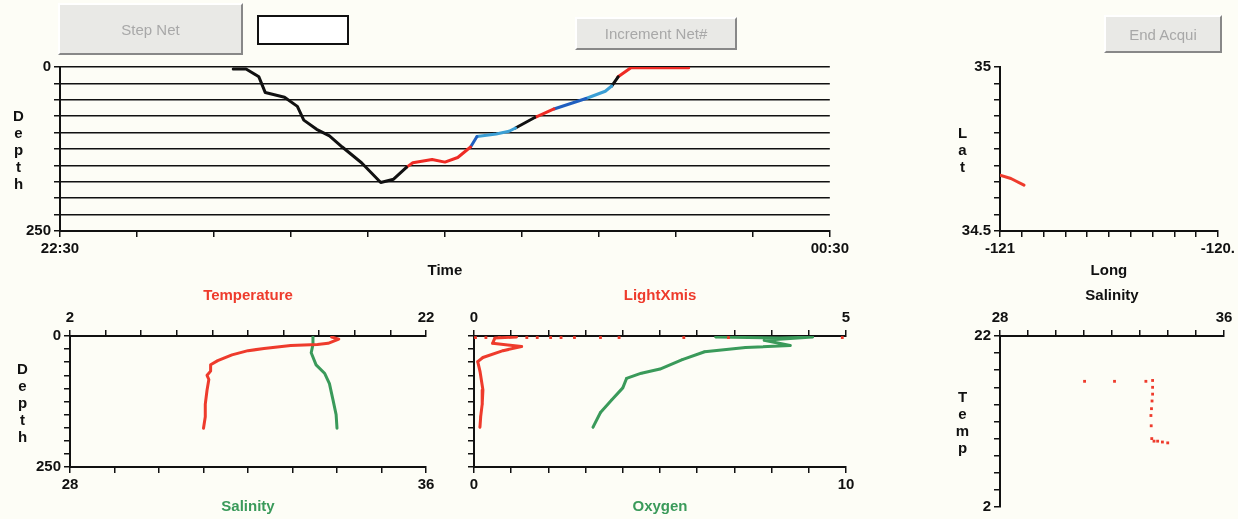 Image resolution: width=1238 pixels, height=519 pixels. What do you see at coordinates (986, 506) in the screenshot?
I see `y-tick-label: 2` at bounding box center [986, 506].